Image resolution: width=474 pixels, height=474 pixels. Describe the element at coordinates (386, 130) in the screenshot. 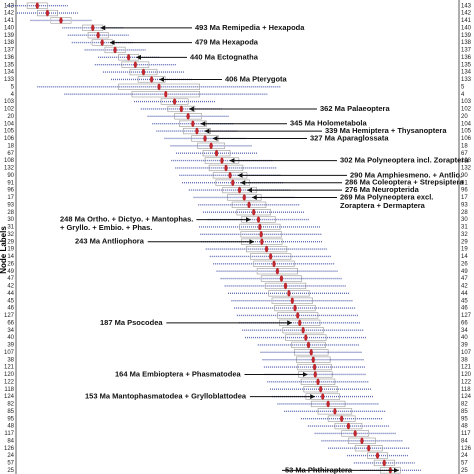

I see `annotation-line: 339 Ma Hemiptera + Thysanoptera` at that location.